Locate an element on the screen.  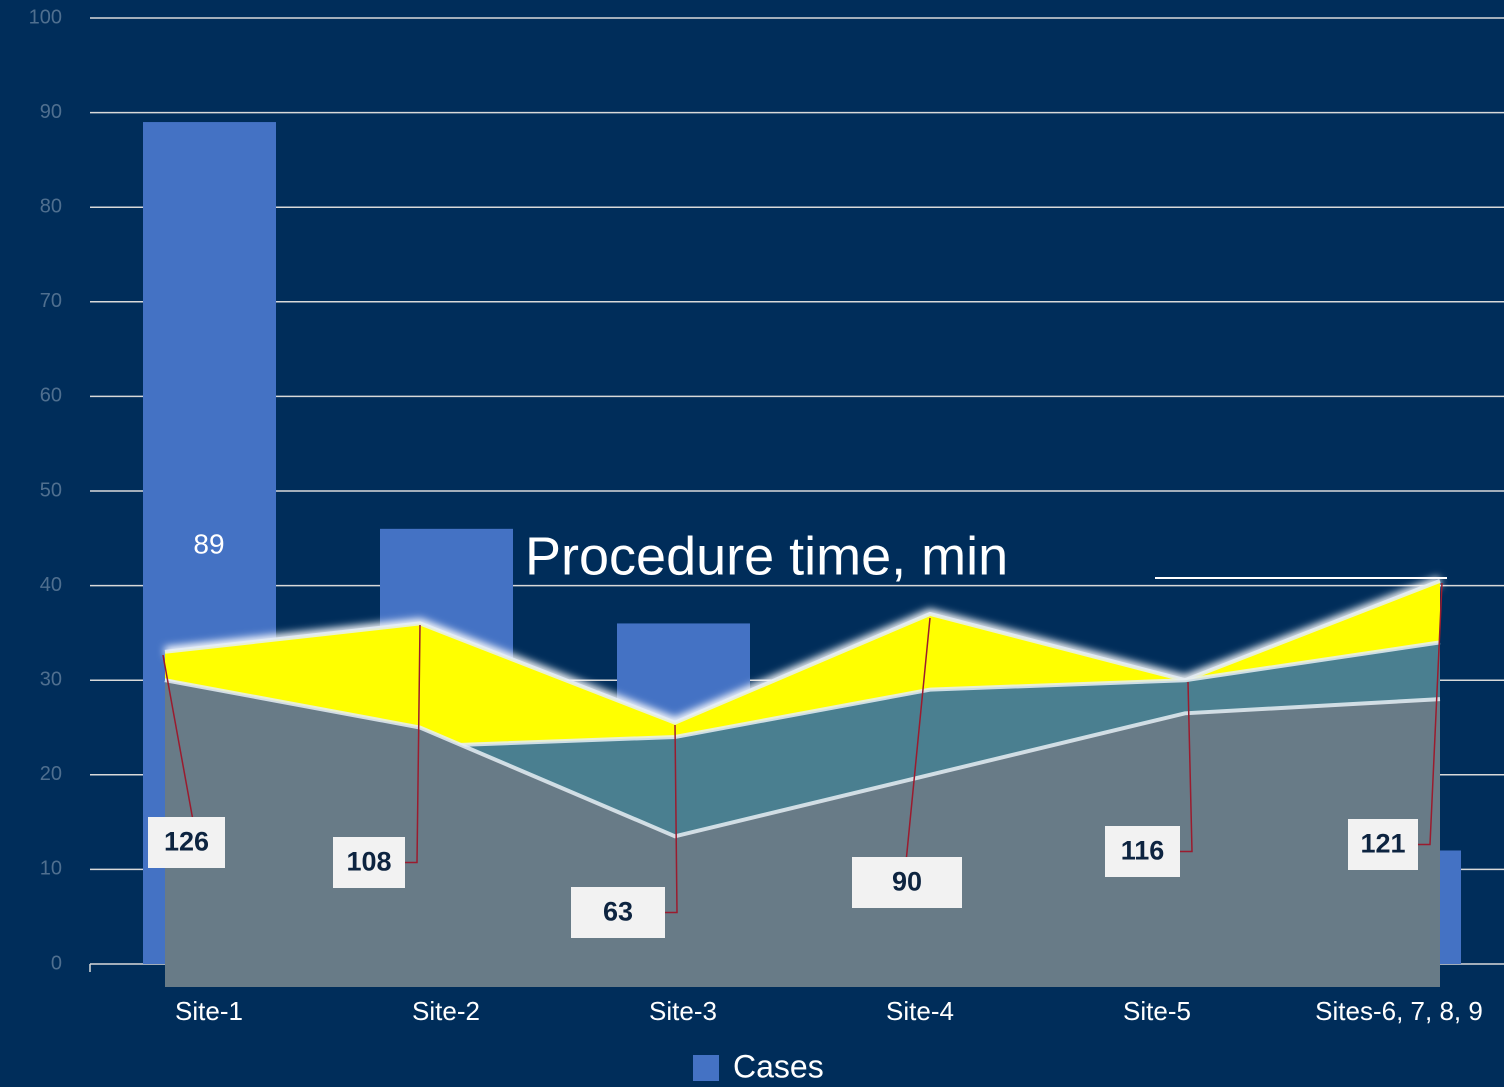
procedure-time-label: 63 is located at coordinates (618, 912).